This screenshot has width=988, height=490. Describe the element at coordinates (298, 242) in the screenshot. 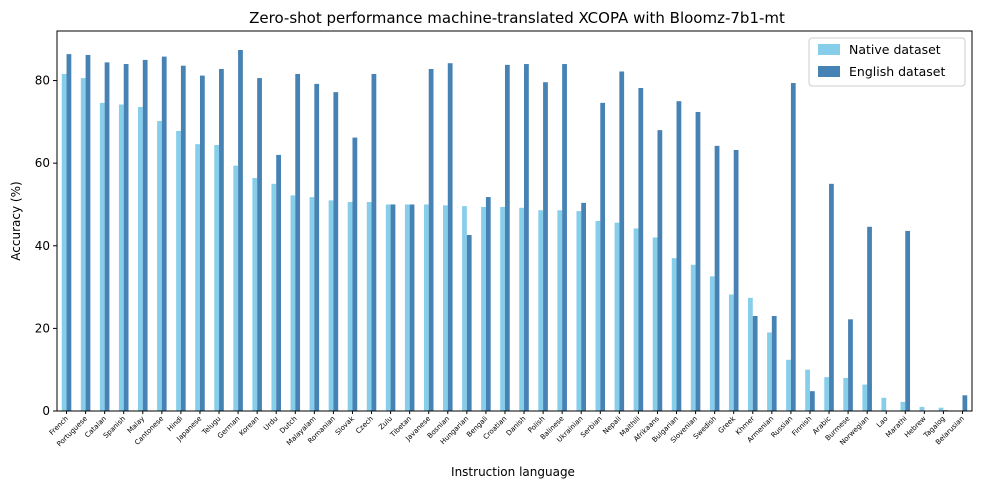

I see `bar-english-dutch` at that location.